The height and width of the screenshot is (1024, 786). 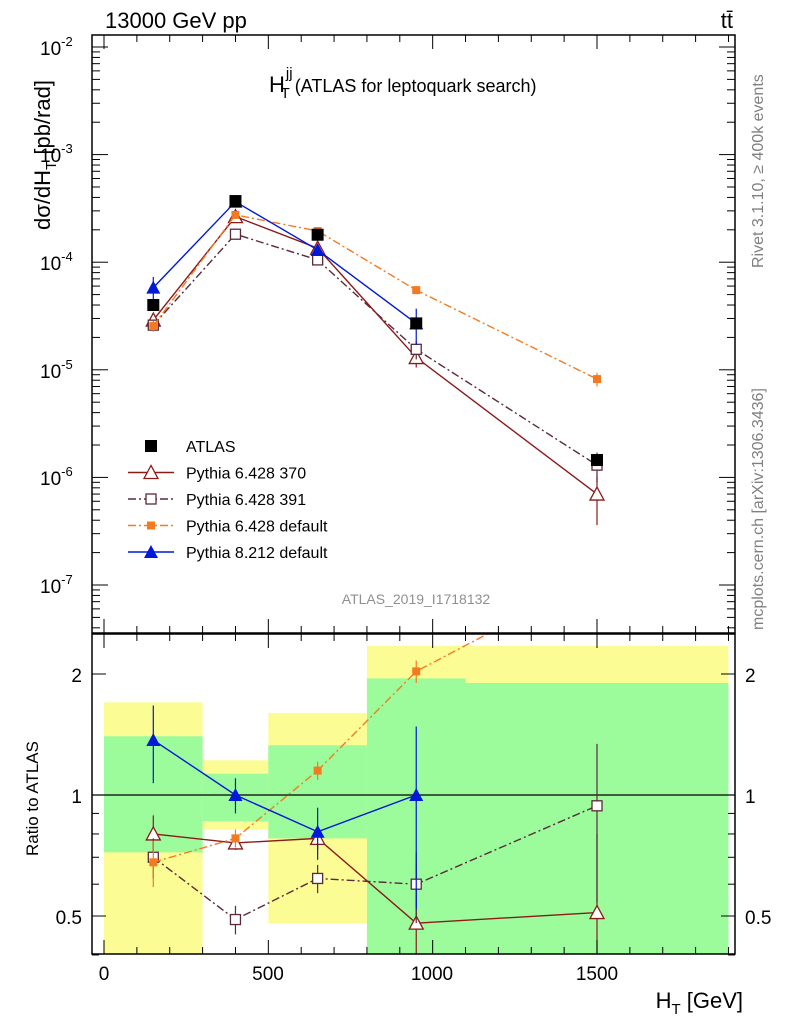 What do you see at coordinates (211, 447) in the screenshot?
I see `legend-label-atlas: ATLAS` at bounding box center [211, 447].